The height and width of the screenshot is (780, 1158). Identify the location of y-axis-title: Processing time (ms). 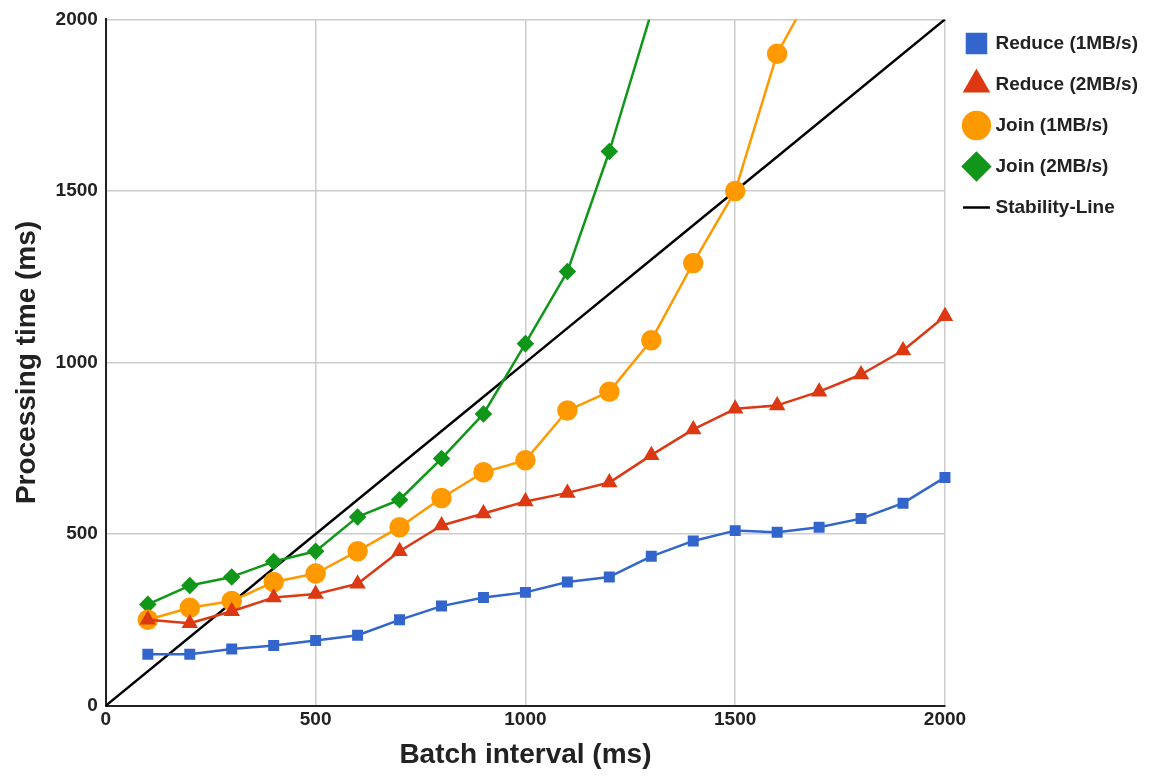
(25, 362).